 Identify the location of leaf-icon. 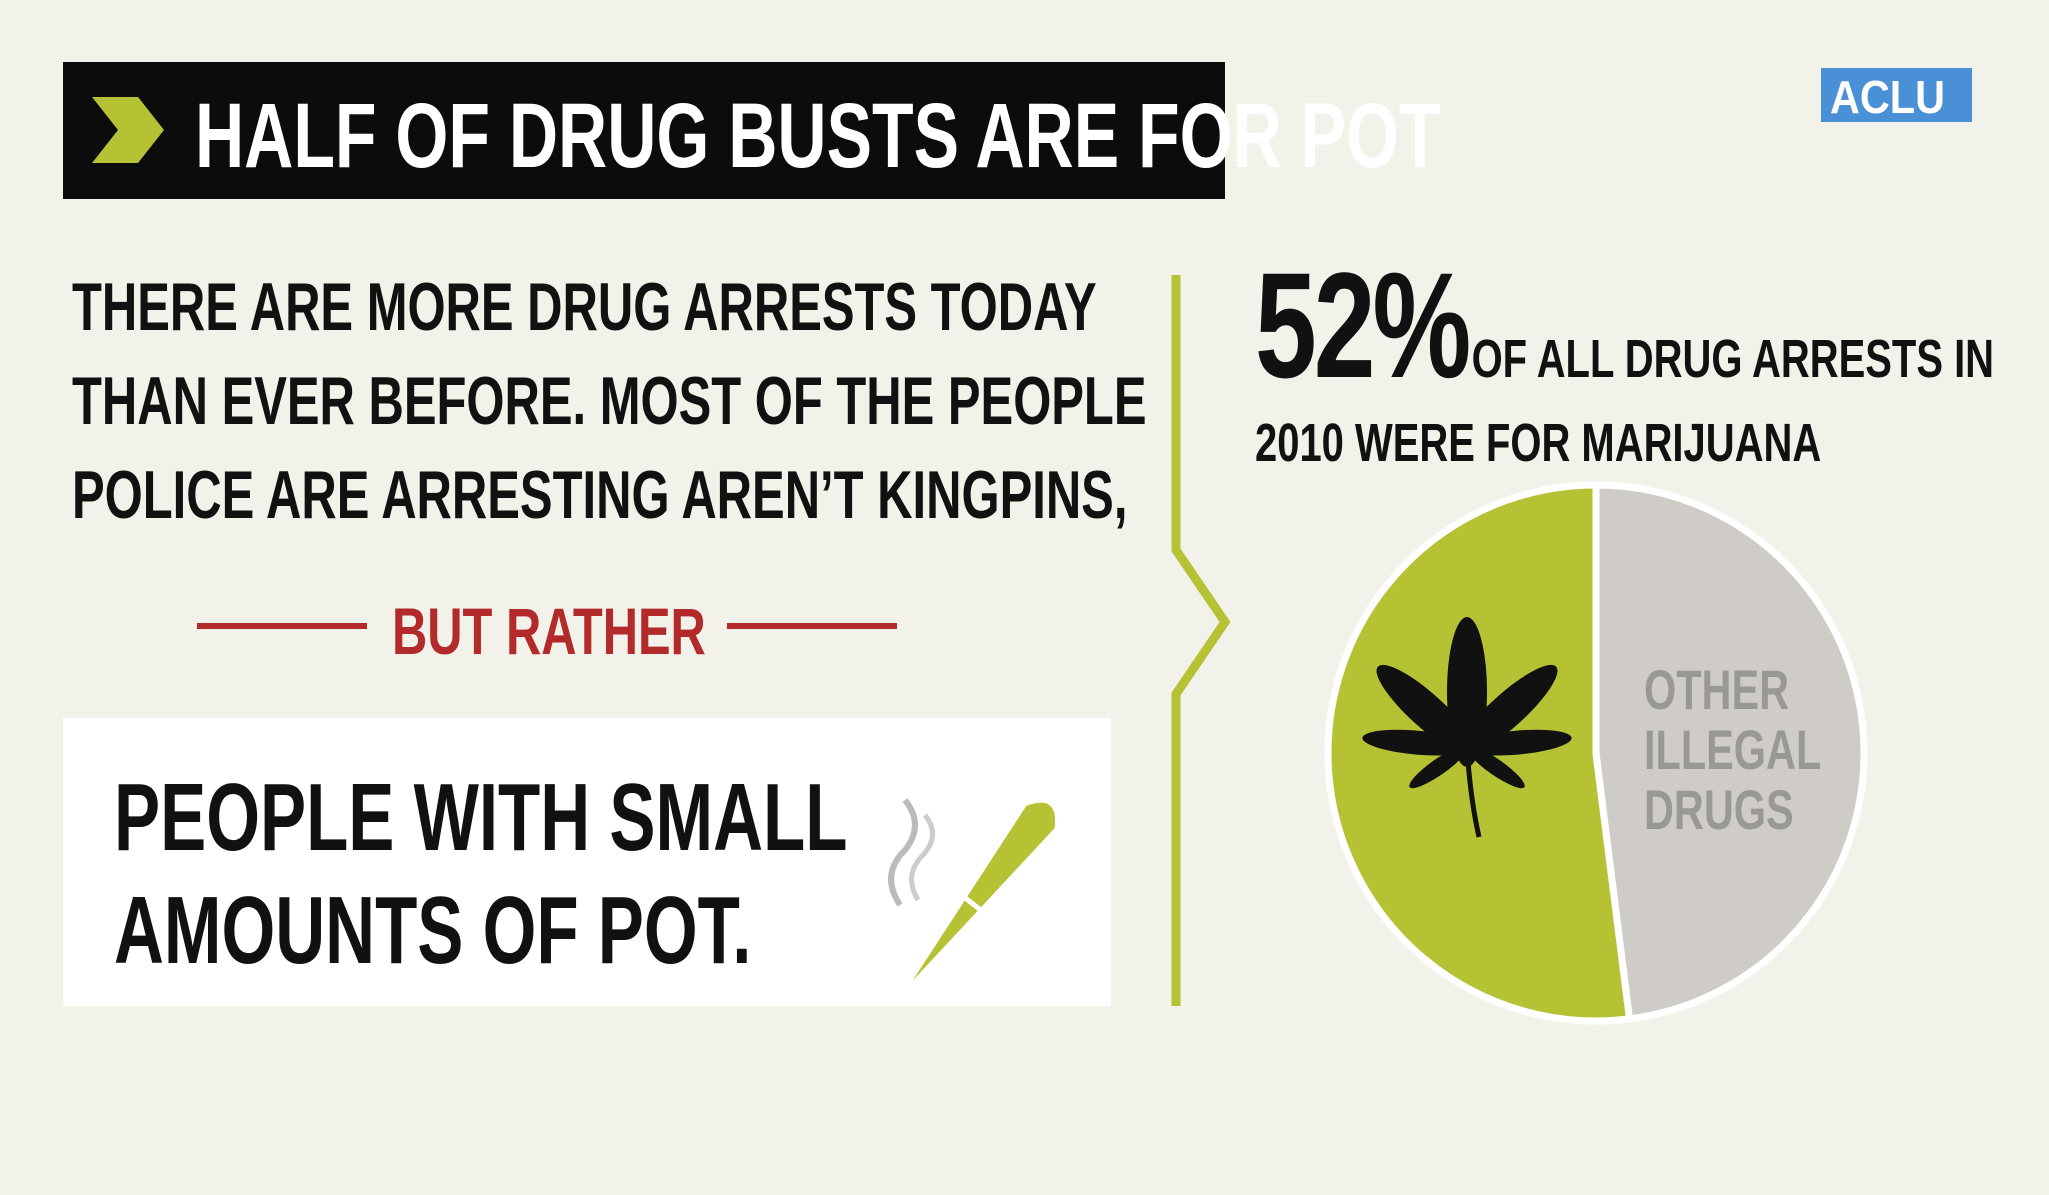
(1467, 727).